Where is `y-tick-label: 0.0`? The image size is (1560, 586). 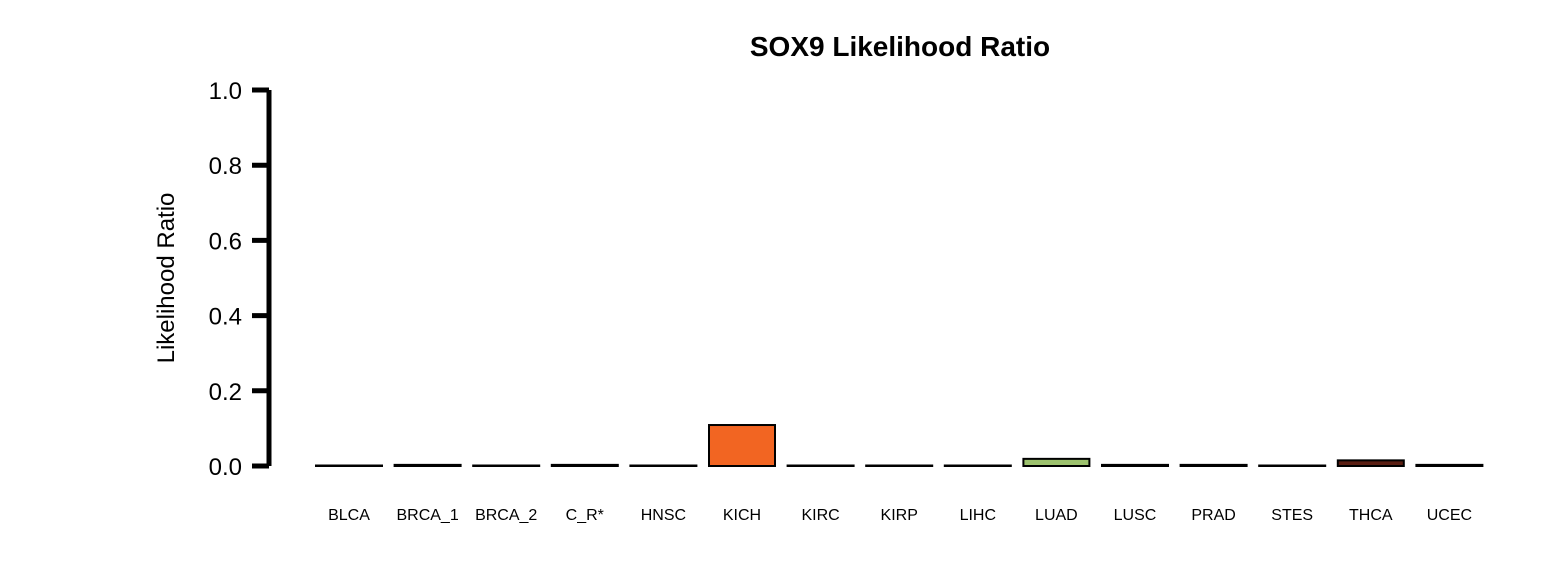 y-tick-label: 0.0 is located at coordinates (225, 467).